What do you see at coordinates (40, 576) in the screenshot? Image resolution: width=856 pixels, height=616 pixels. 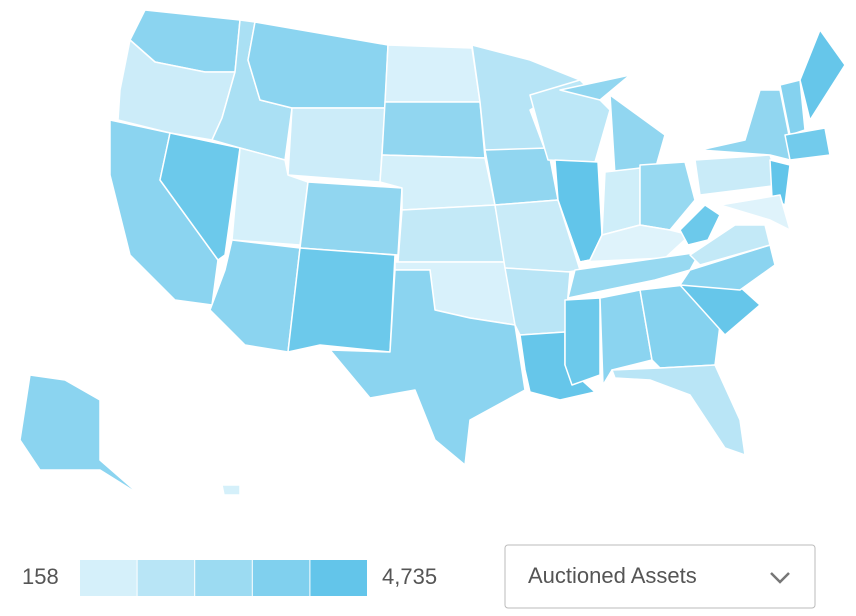 I see `legend-min: 158` at bounding box center [40, 576].